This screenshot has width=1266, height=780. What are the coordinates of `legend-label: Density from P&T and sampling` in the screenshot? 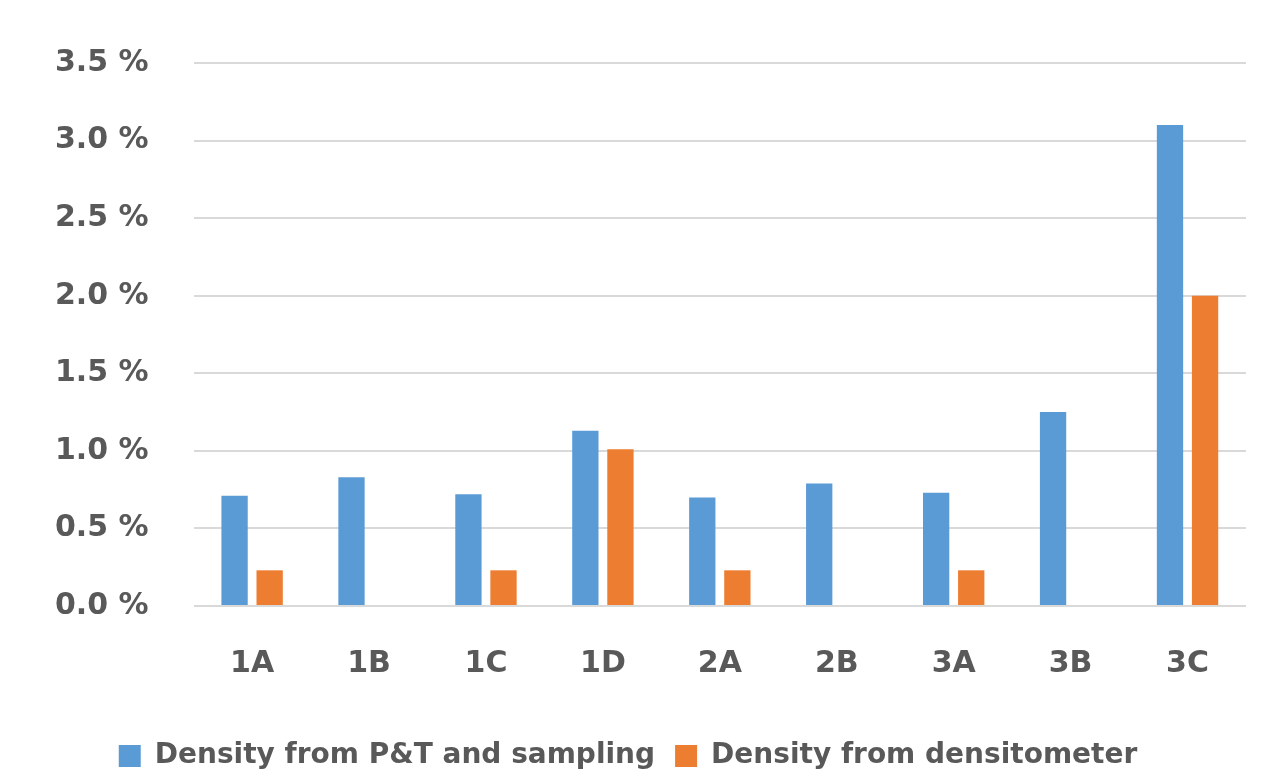 It's located at (405, 754).